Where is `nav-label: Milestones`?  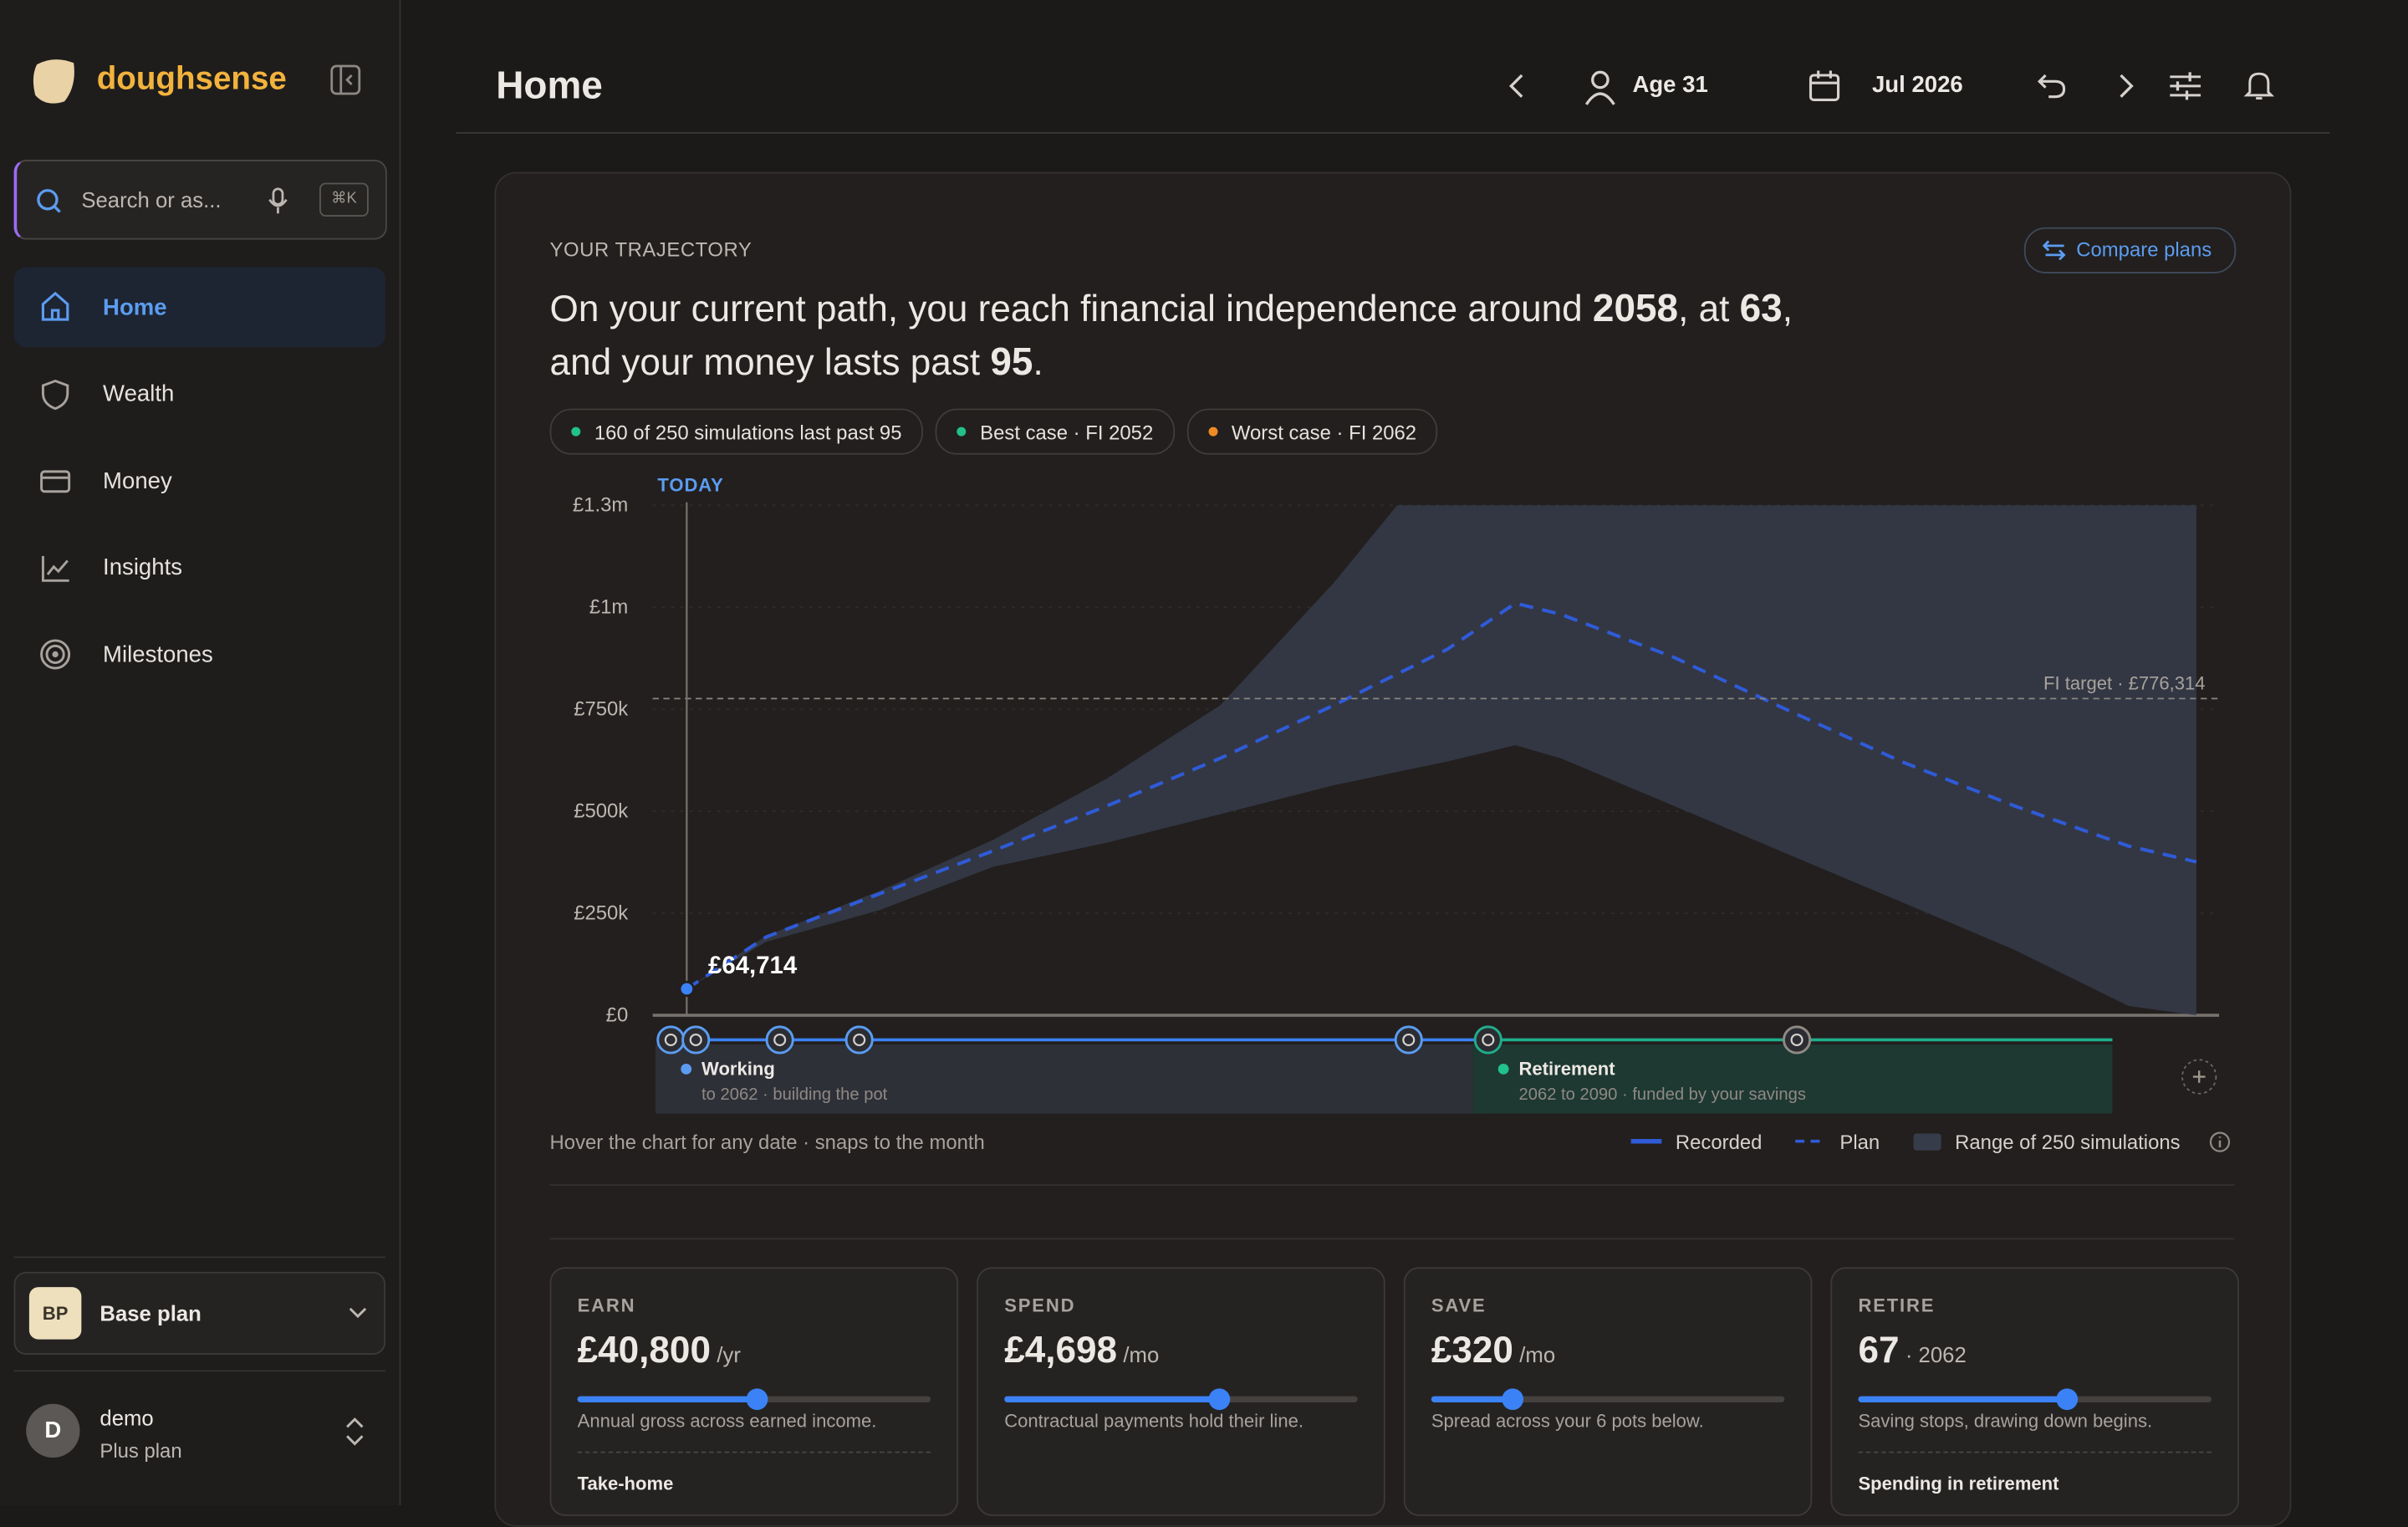
nav-label: Milestones is located at coordinates (158, 655).